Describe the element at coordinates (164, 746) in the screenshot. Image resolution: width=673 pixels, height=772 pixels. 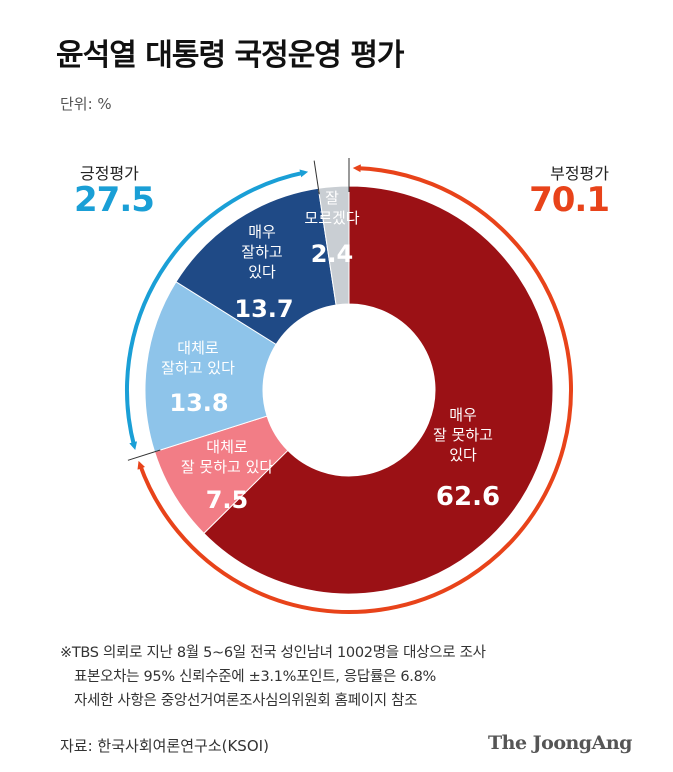
I see `source-label: 자료: 한국사회여론연구소(KSOI)` at that location.